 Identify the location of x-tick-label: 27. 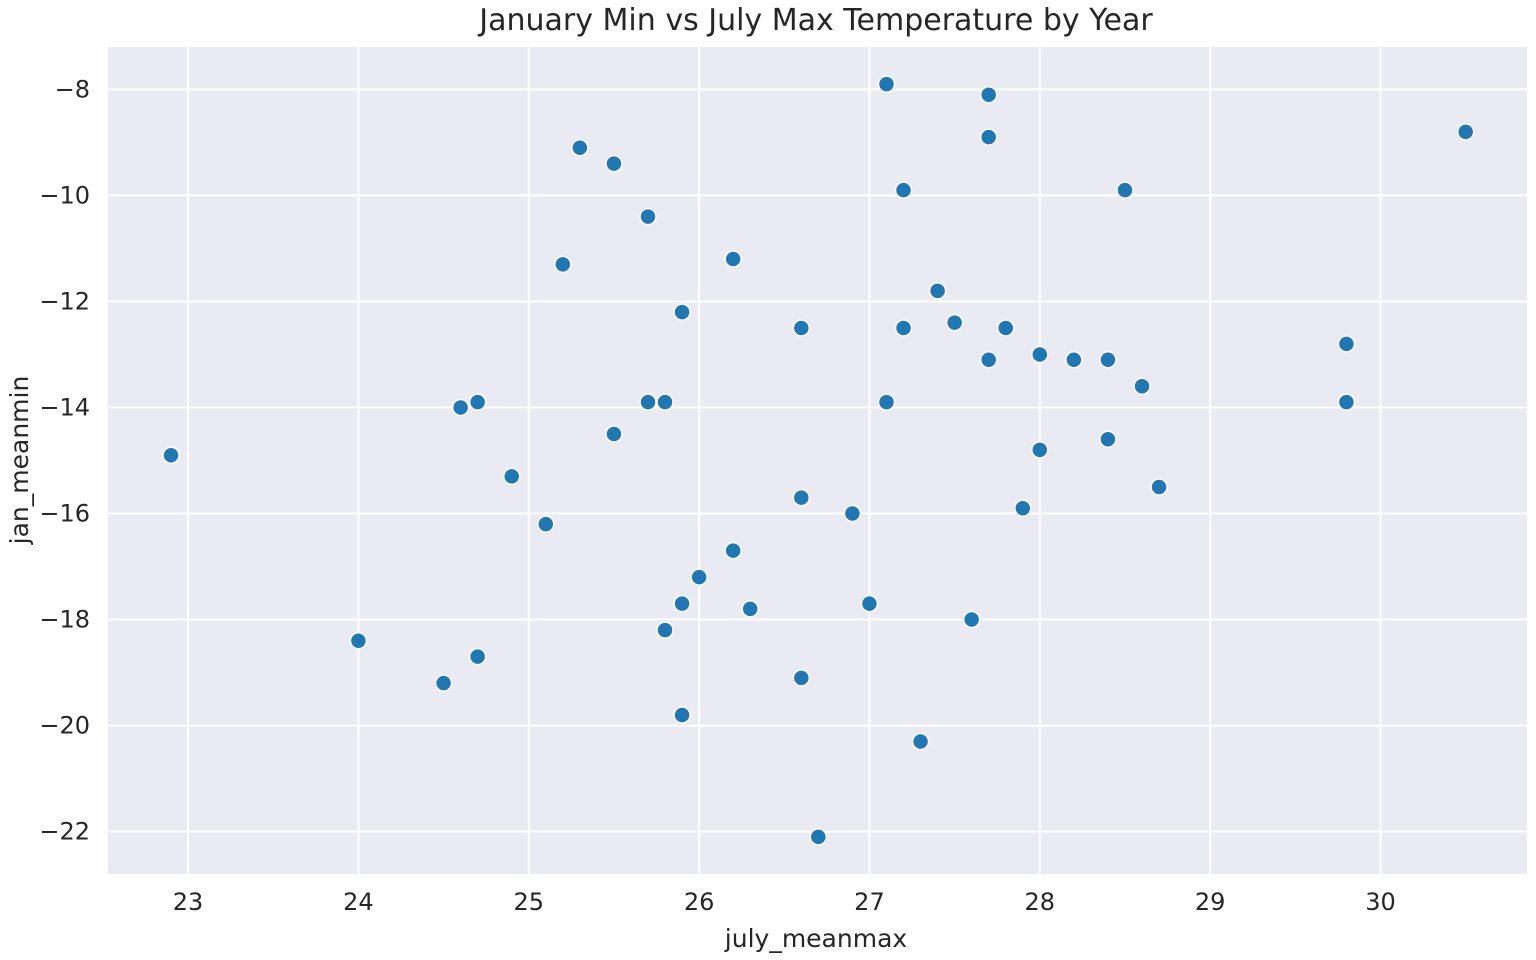
(869, 902).